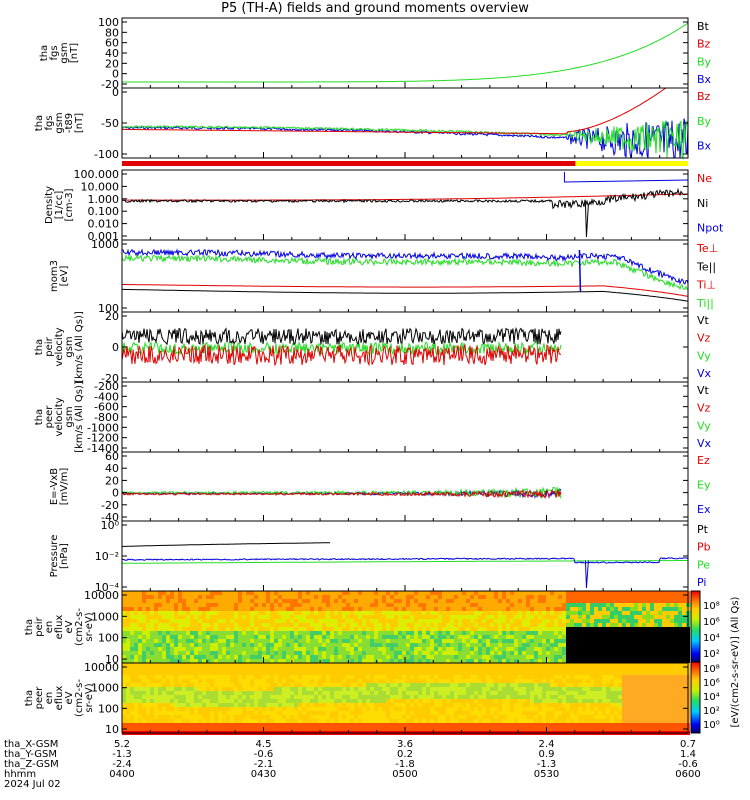  I want to click on panel-5-ylabel-line: [km/s (All Qs)], so click(79, 347).